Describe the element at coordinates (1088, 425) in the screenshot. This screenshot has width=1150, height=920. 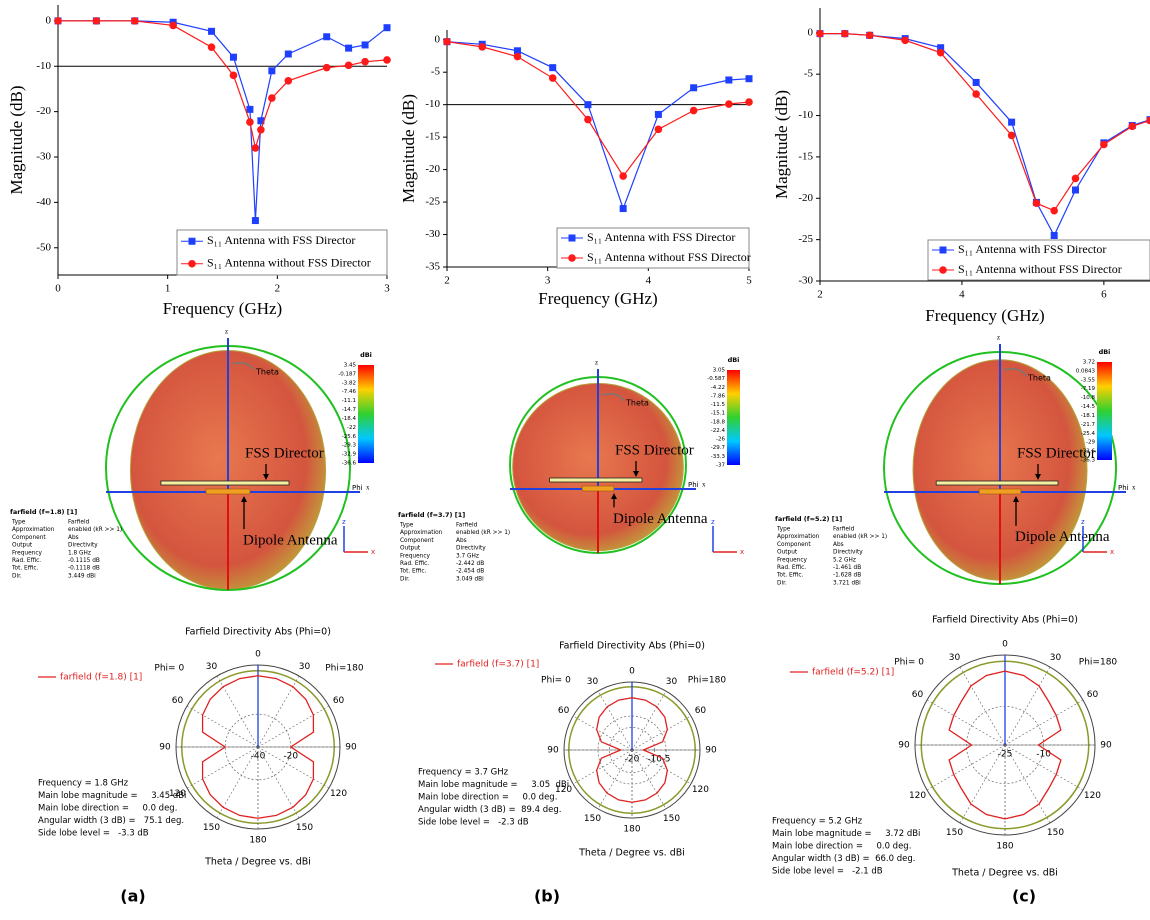
I see `colorbar-label: -21.7` at that location.